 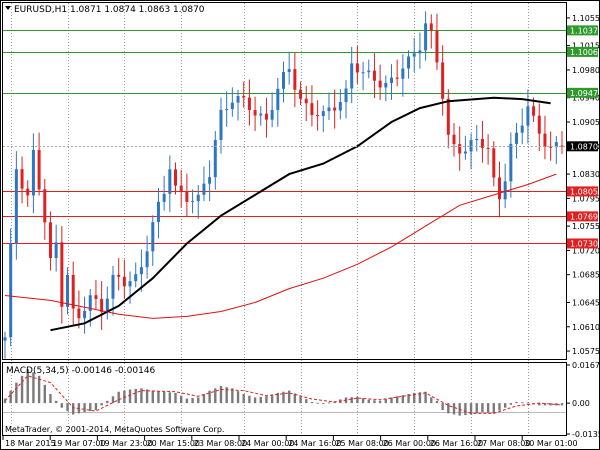 What do you see at coordinates (314, 443) in the screenshot?
I see `time-tick-label: 24 Mar 16:00` at bounding box center [314, 443].